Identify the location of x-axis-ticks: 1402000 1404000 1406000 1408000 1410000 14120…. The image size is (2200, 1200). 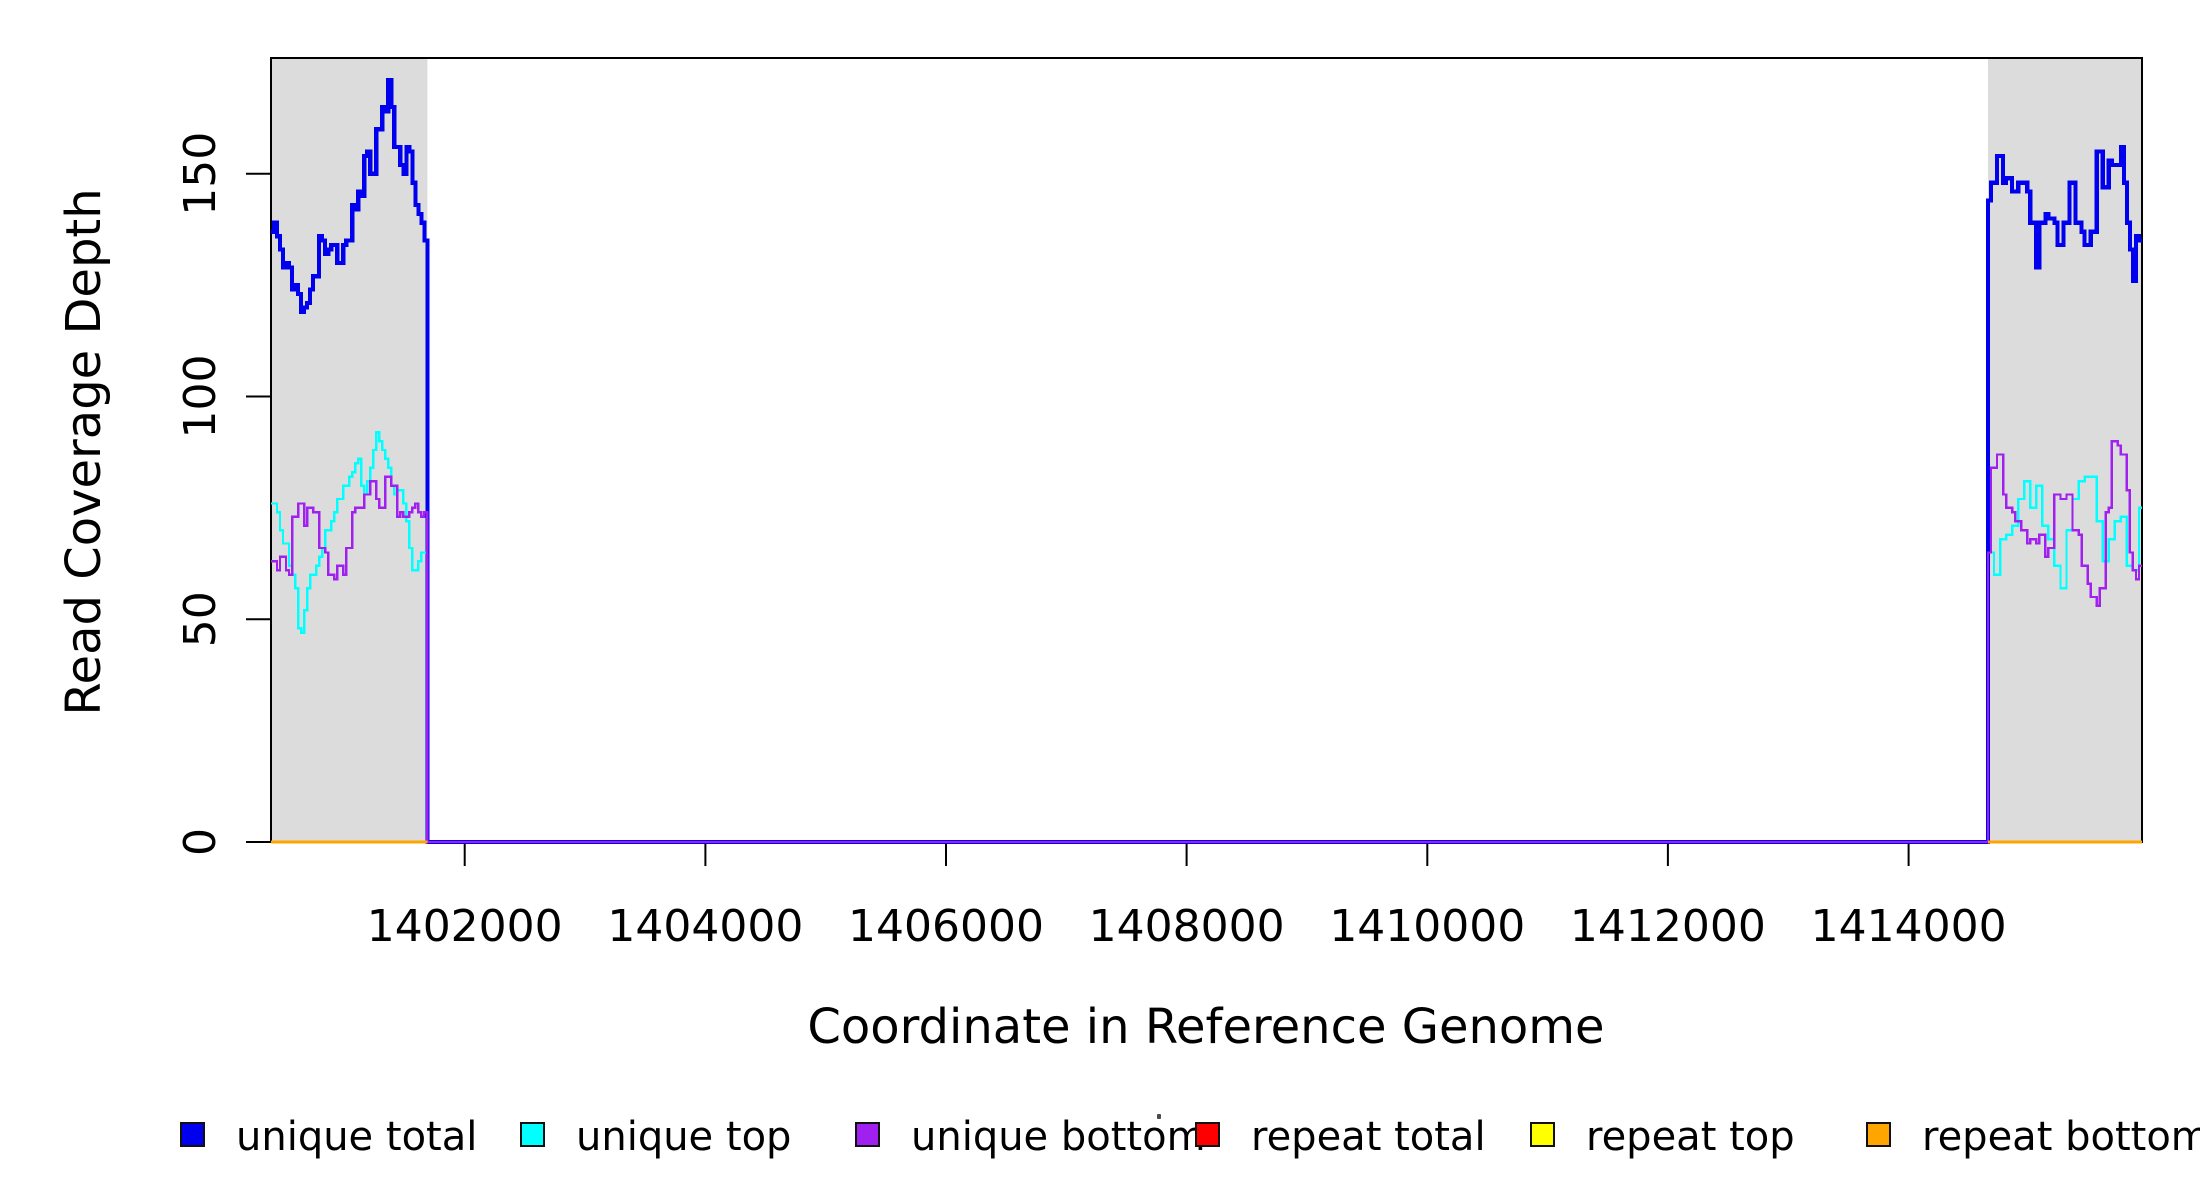
(1187, 897).